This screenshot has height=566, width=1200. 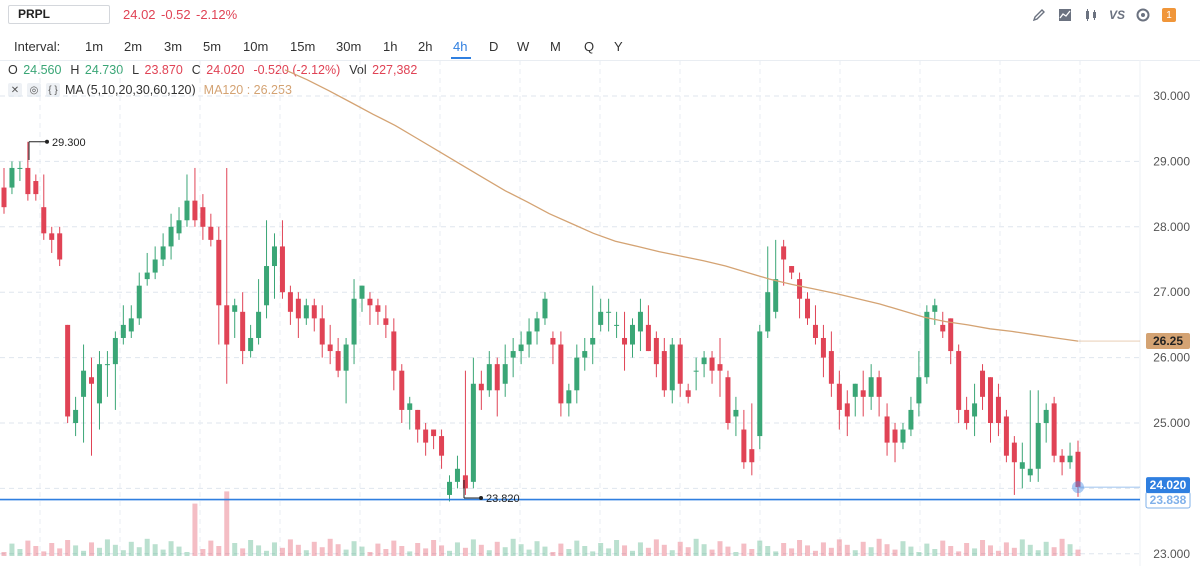 What do you see at coordinates (481, 498) in the screenshot?
I see `low-annotation-dot` at bounding box center [481, 498].